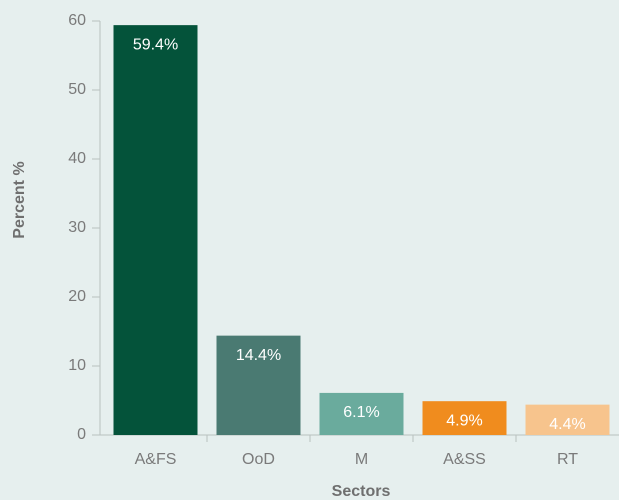 The height and width of the screenshot is (500, 619). I want to click on x-tick-label: OoD, so click(258, 459).